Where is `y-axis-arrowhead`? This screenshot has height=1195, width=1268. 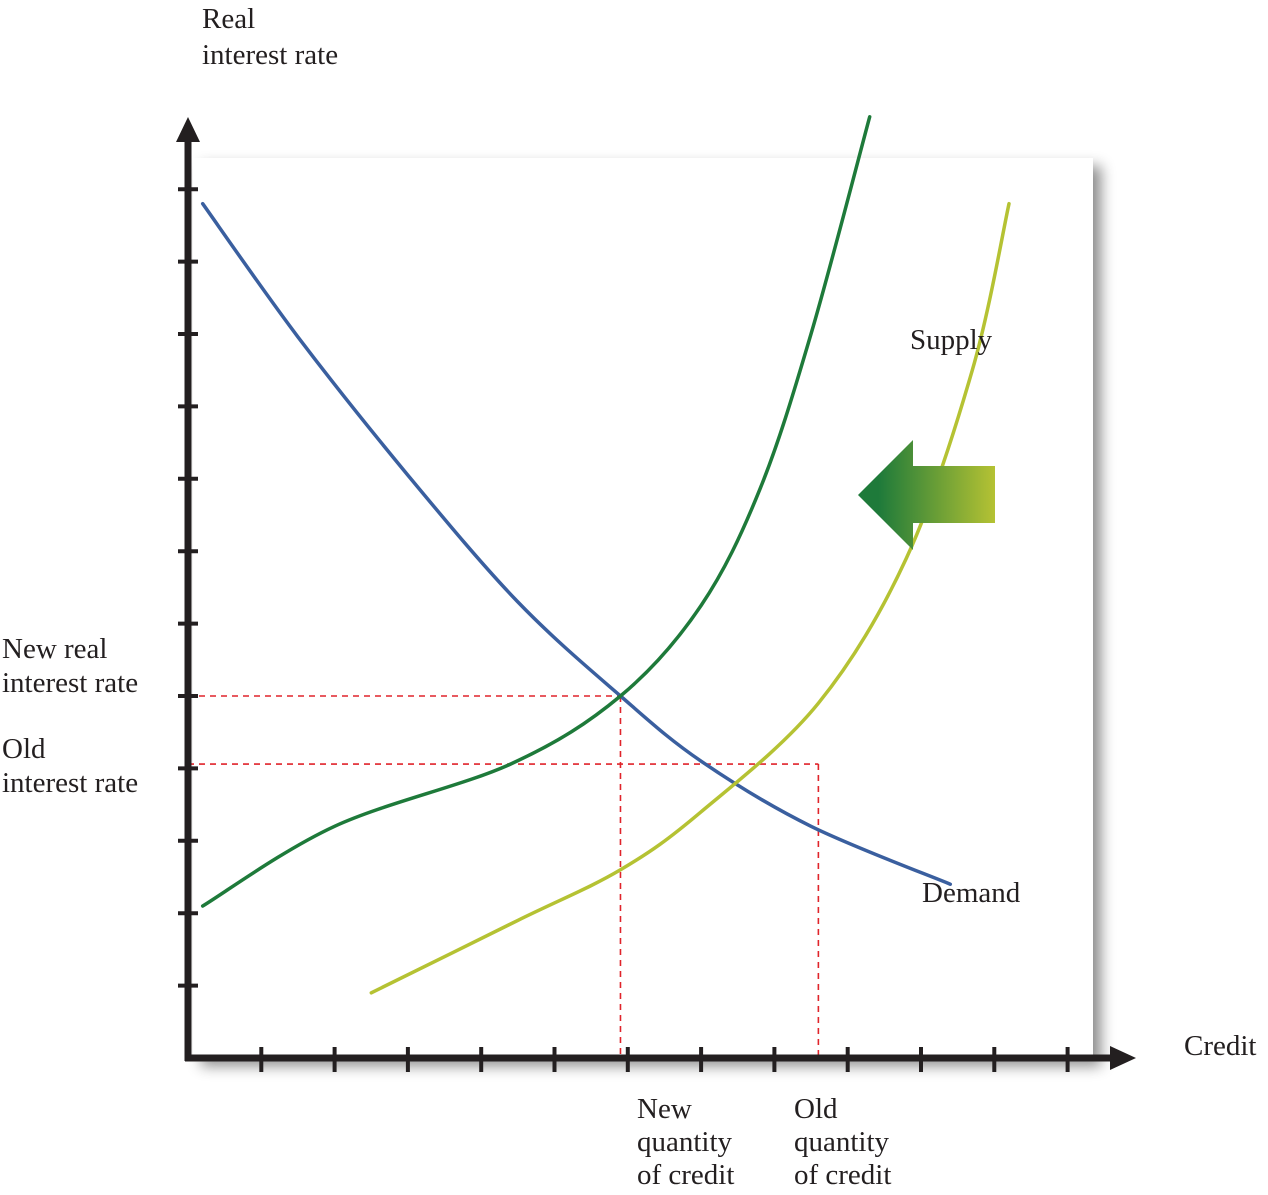
y-axis-arrowhead is located at coordinates (188, 129).